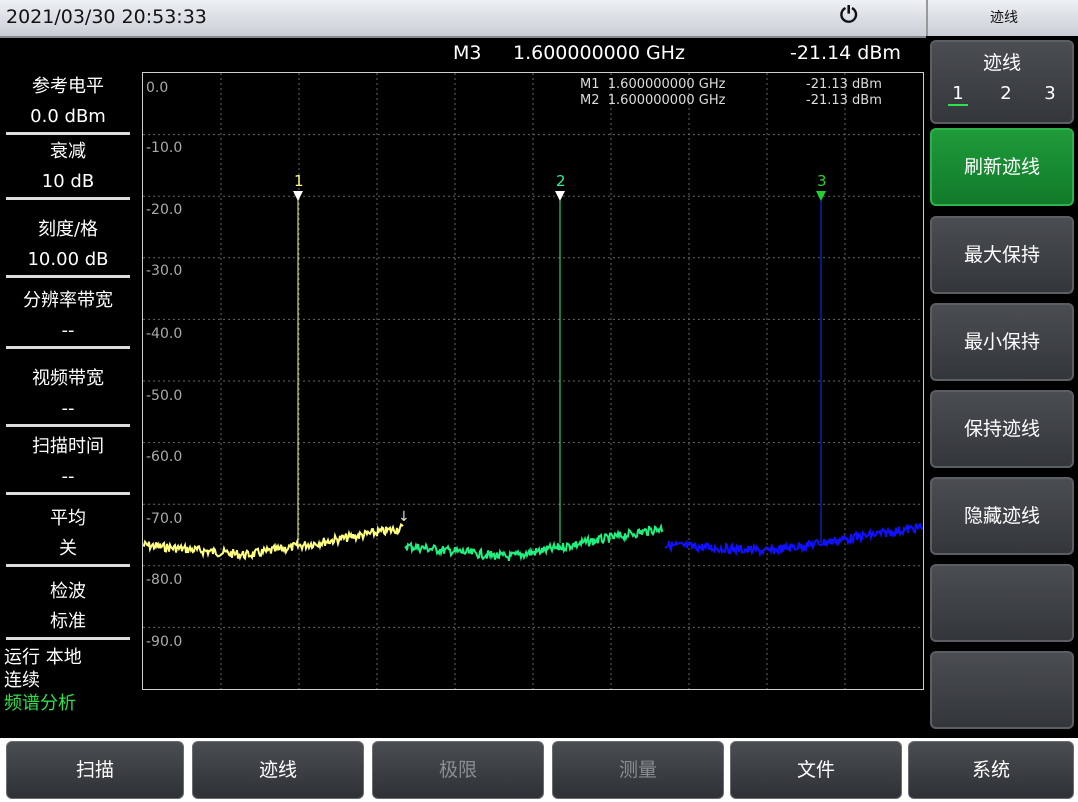 Image resolution: width=1078 pixels, height=802 pixels. I want to click on marker-label-3: 3, so click(822, 181).